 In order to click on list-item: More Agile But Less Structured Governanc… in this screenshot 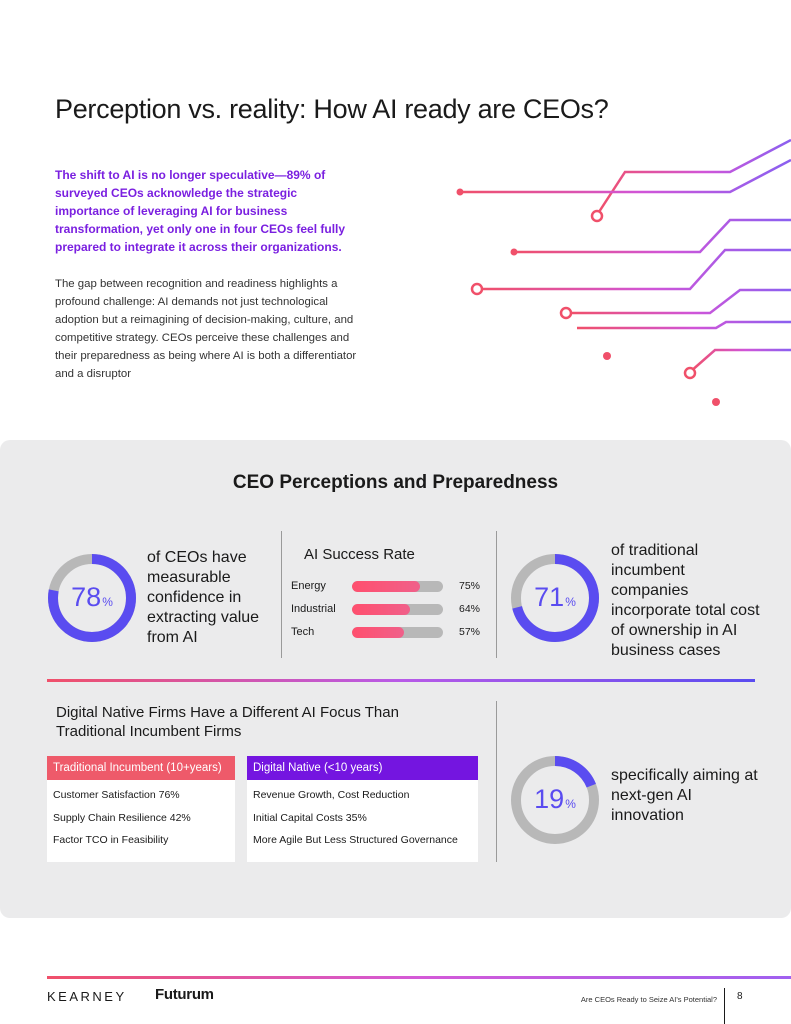, I will do `click(355, 840)`.